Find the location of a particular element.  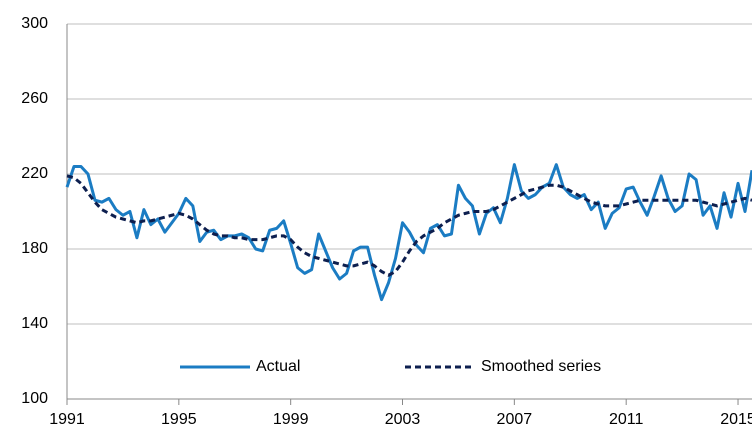

x-tick-label: 1999 is located at coordinates (291, 419).